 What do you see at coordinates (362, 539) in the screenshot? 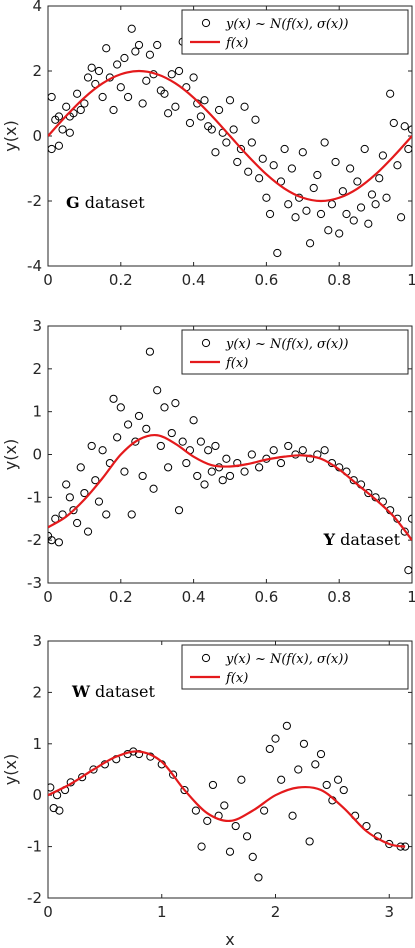
I see `dataset-annotation: Y dataset` at bounding box center [362, 539].